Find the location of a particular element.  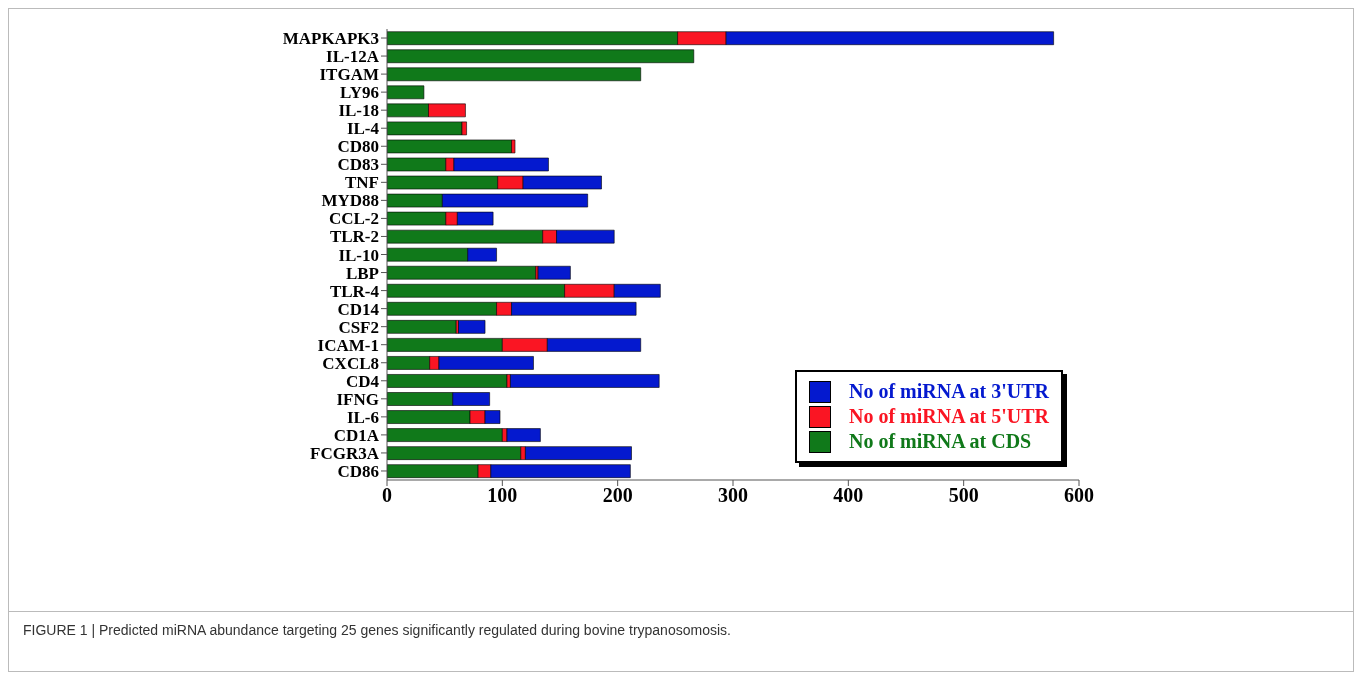

caption: FIGURE 1 | Predicted miRNA abundance targeting 25 genes significantly regulated during bovine trypanosomosis. is located at coordinates (377, 630).